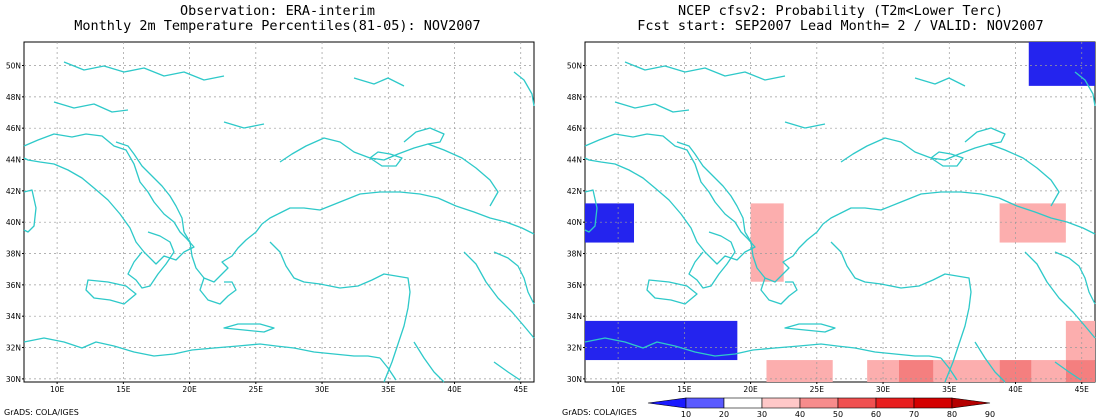  What do you see at coordinates (914, 414) in the screenshot?
I see `colorbar-label: 70` at bounding box center [914, 414].